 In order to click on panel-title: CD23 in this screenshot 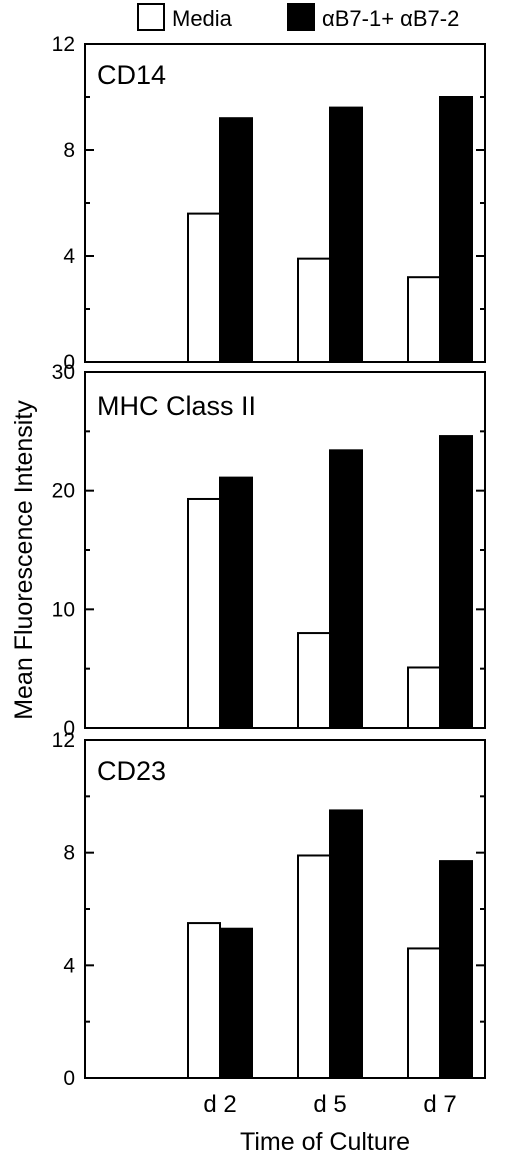, I will do `click(131, 771)`.